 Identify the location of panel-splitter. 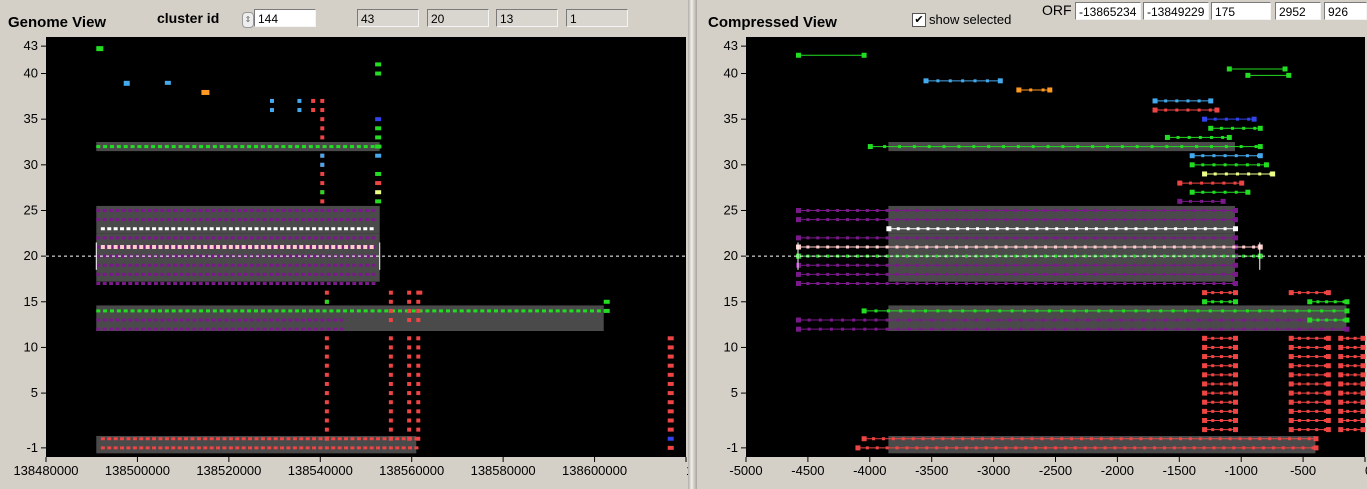
(692, 244).